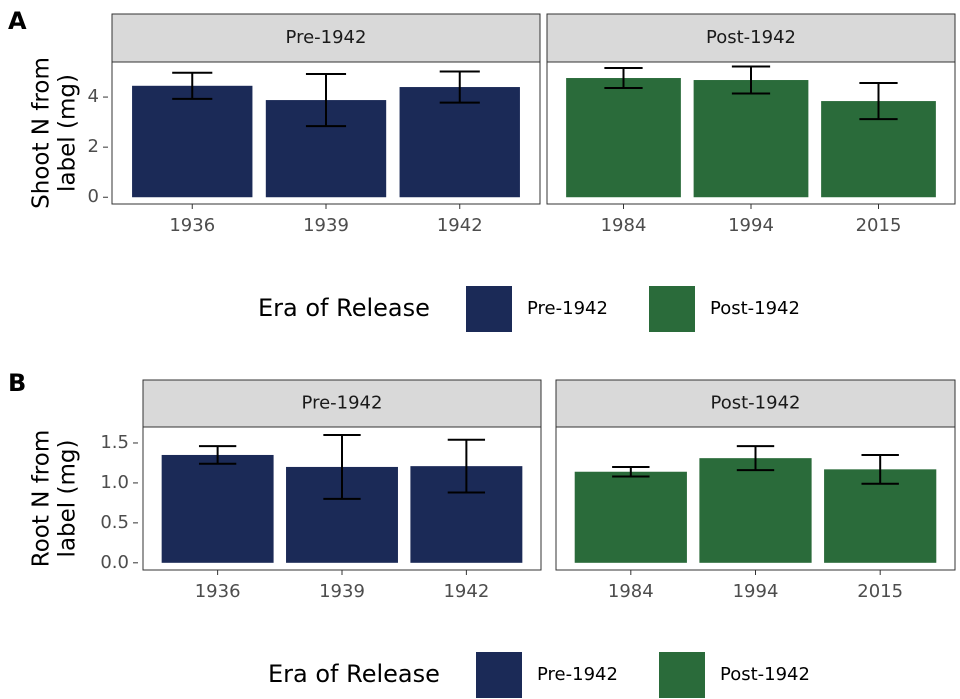 This screenshot has width=960, height=699. Describe the element at coordinates (114, 442) in the screenshot. I see `y-tick-label: 1.5` at that location.